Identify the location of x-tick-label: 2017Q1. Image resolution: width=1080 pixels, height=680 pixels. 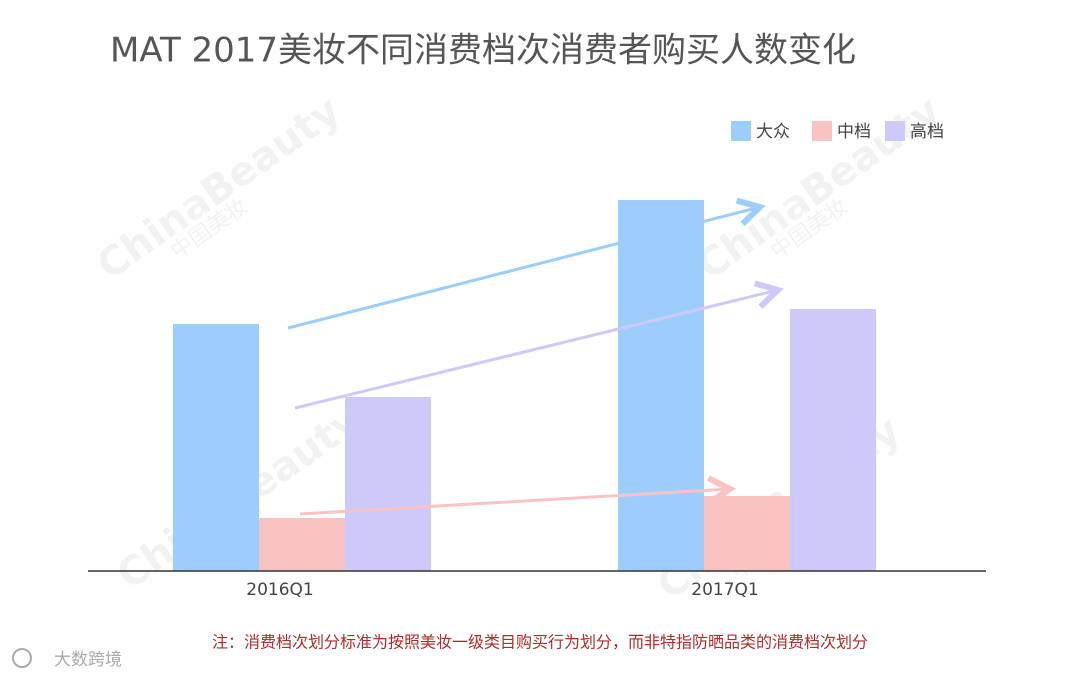
(724, 590).